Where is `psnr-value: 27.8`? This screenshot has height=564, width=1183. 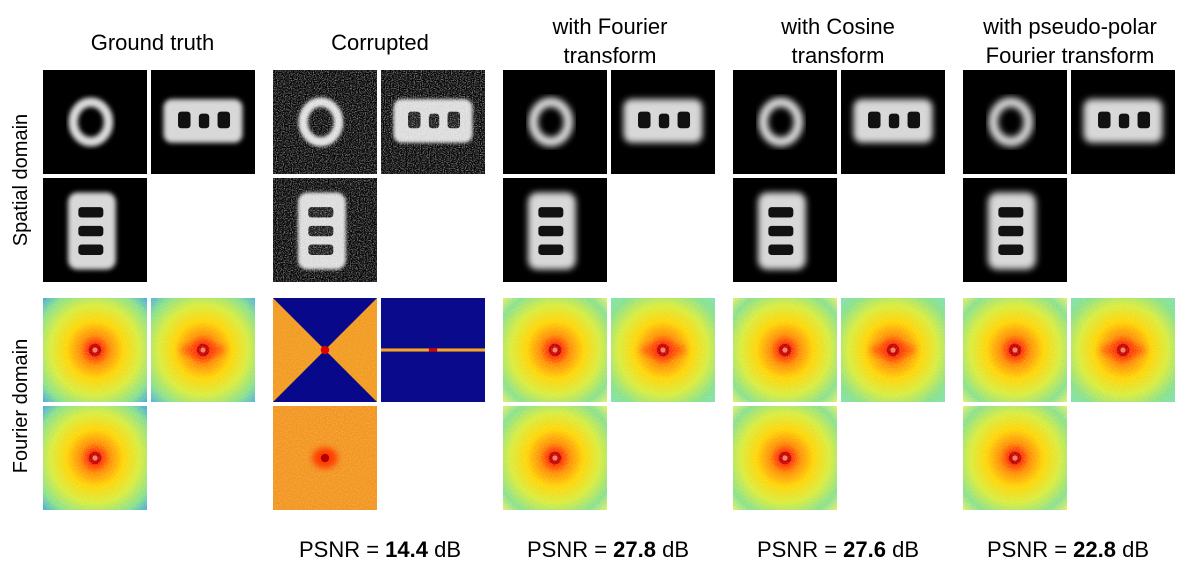
psnr-value: 27.8 is located at coordinates (634, 549).